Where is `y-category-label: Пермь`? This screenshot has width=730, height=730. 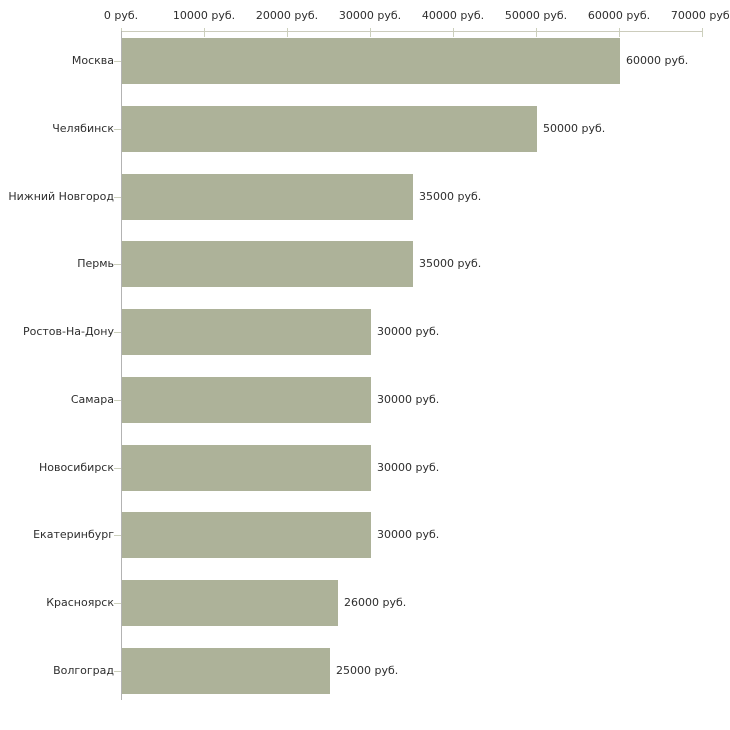 y-category-label: Пермь is located at coordinates (95, 263).